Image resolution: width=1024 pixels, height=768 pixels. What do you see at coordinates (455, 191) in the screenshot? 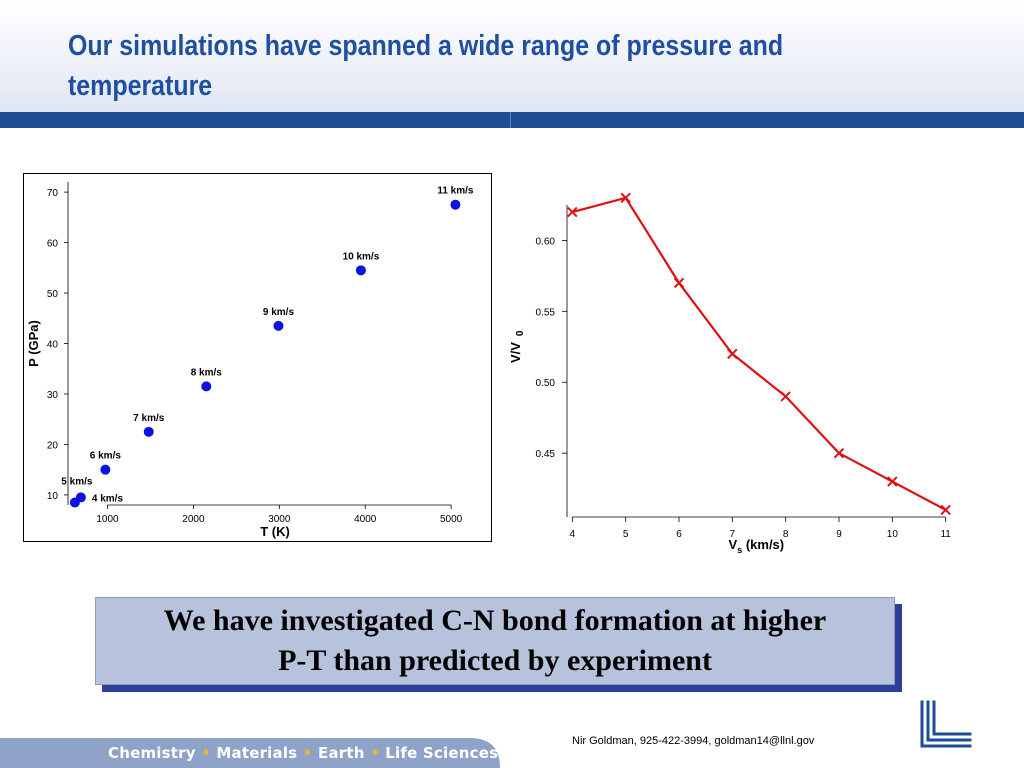
I see `data-label: 11 km/s` at bounding box center [455, 191].